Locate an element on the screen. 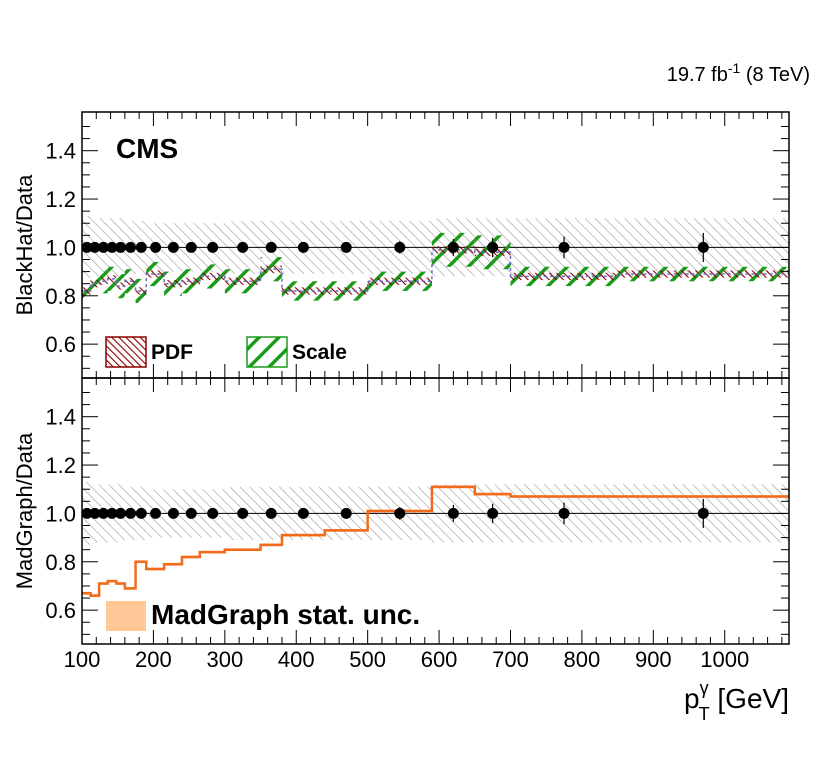  legend-scale-label: Scale is located at coordinates (319, 352).